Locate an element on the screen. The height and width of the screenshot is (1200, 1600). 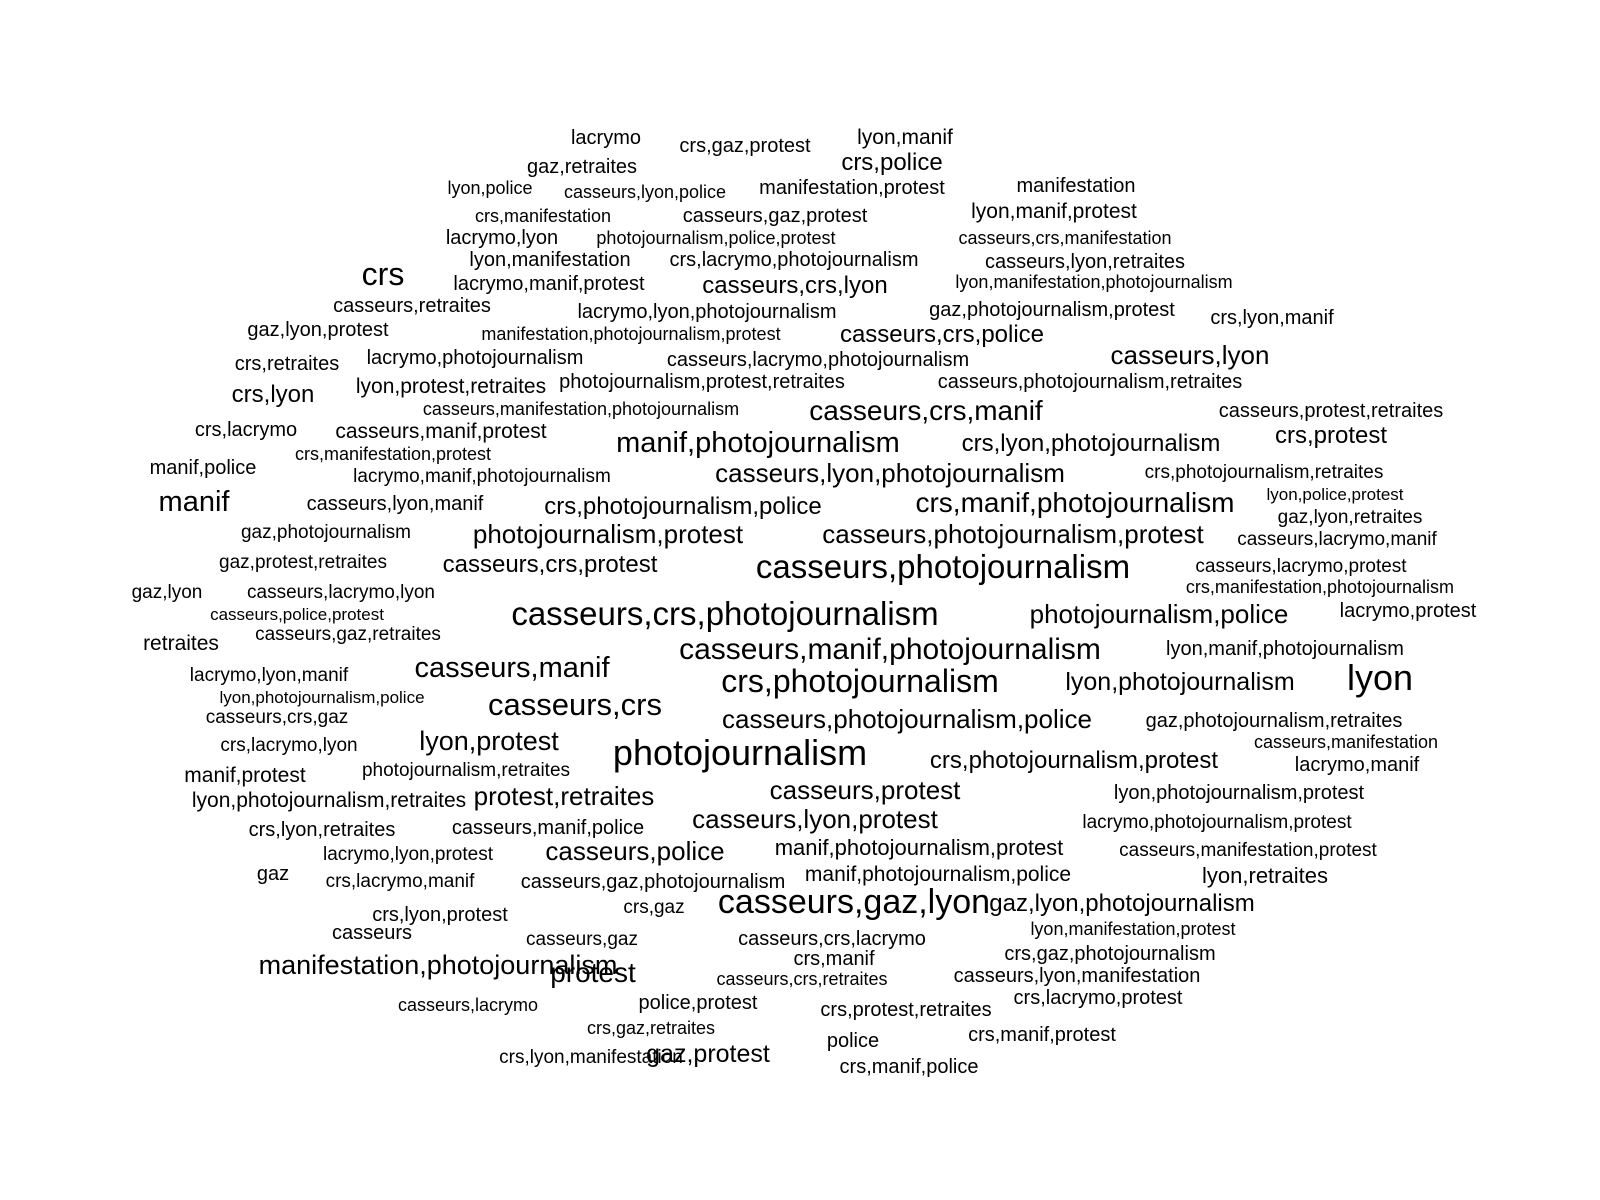
word-lyon-police: lyon,police is located at coordinates (489, 188).